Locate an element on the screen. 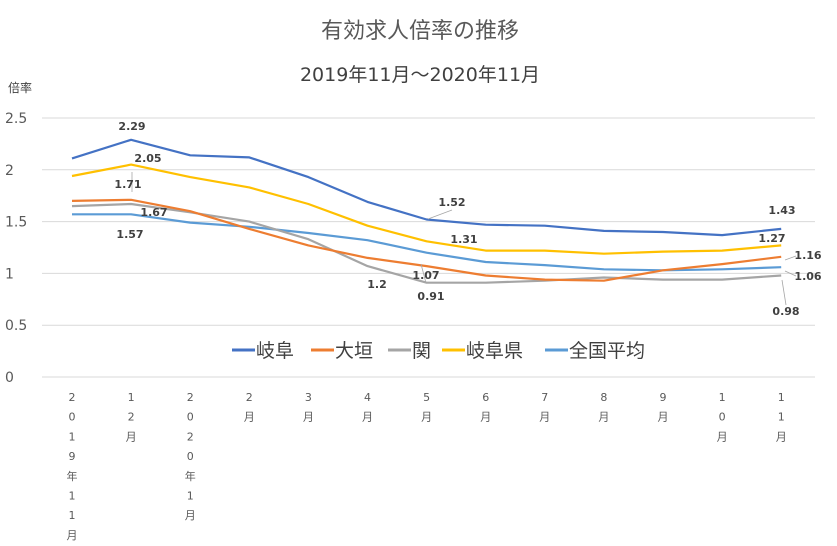 The width and height of the screenshot is (837, 546). data-label: 1.27 is located at coordinates (771, 238).